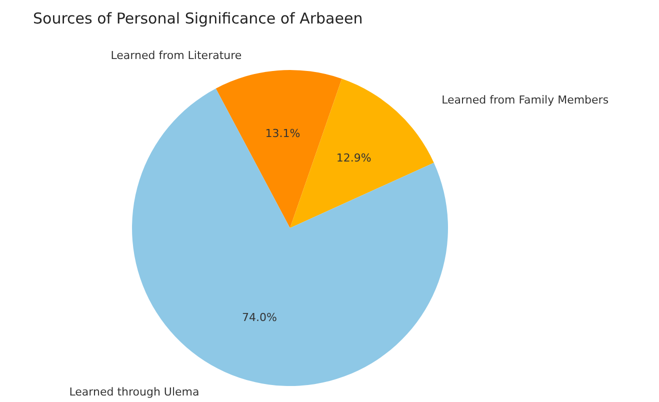 This screenshot has height=402, width=659. Describe the element at coordinates (259, 317) in the screenshot. I see `data-label: 74.0%` at that location.